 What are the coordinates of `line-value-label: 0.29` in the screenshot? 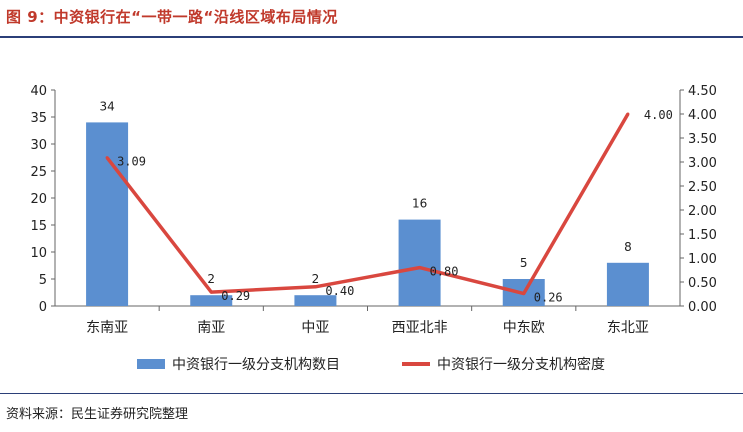 It's located at (235, 296).